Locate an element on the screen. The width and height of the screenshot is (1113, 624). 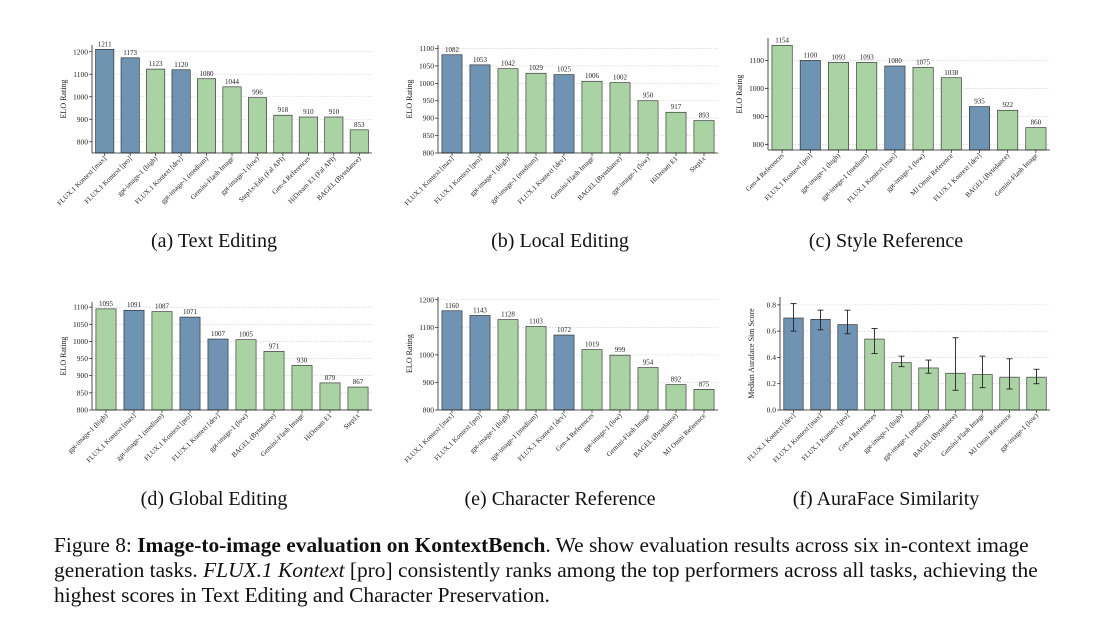
data-label: 1006 is located at coordinates (592, 76).